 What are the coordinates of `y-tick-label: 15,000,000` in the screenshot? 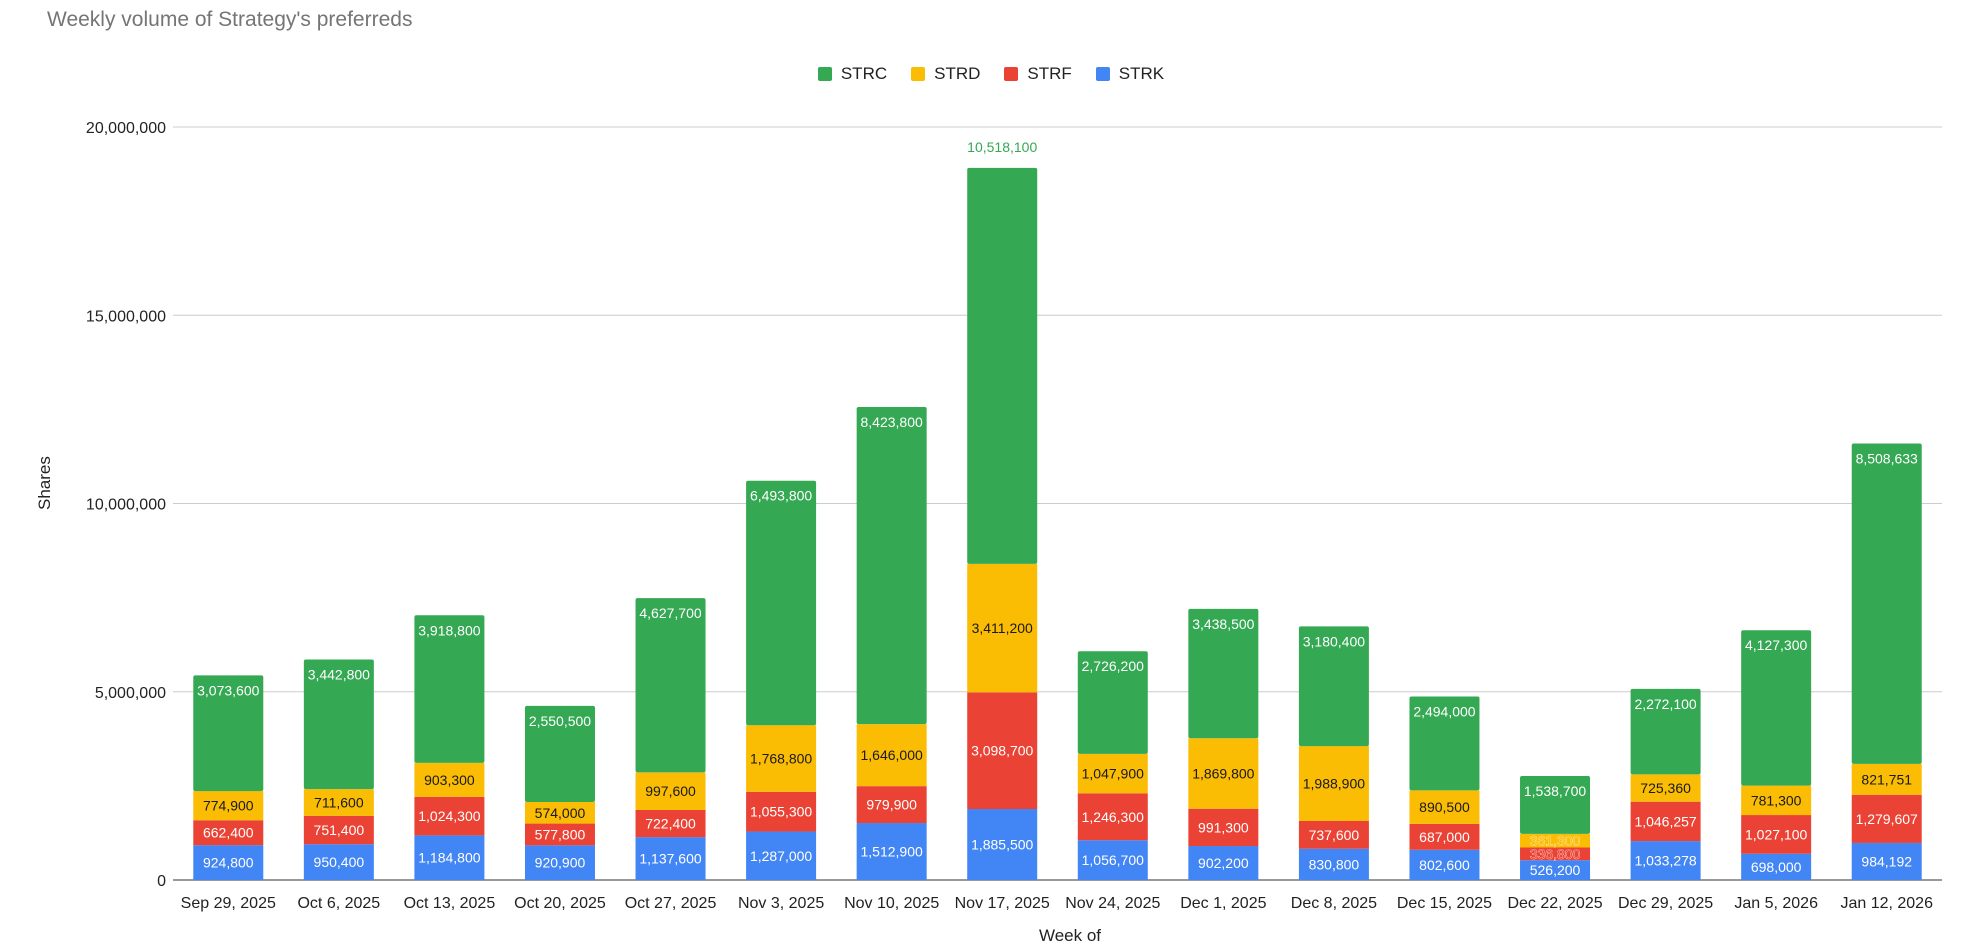 It's located at (126, 316).